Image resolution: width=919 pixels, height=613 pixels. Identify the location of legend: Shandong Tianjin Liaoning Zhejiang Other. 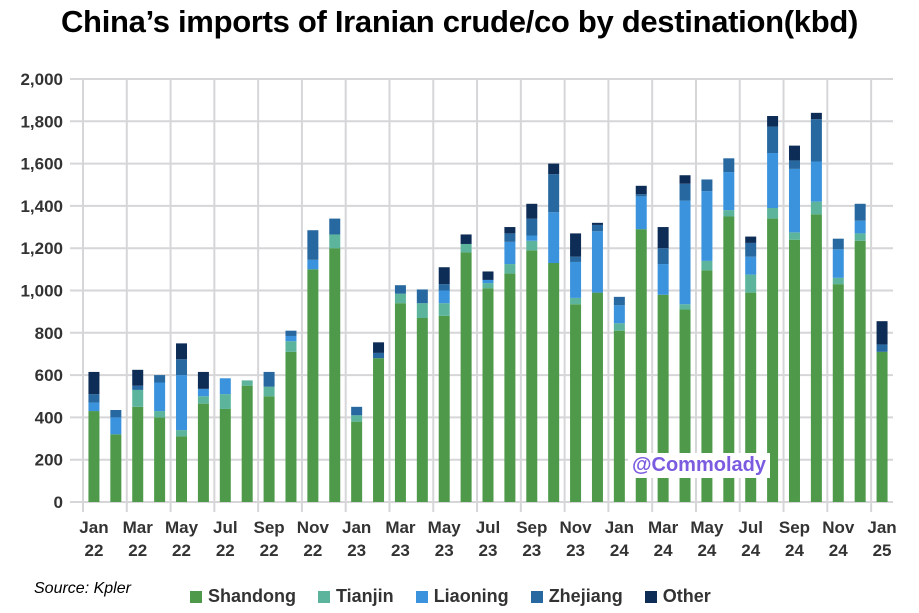
(450, 596).